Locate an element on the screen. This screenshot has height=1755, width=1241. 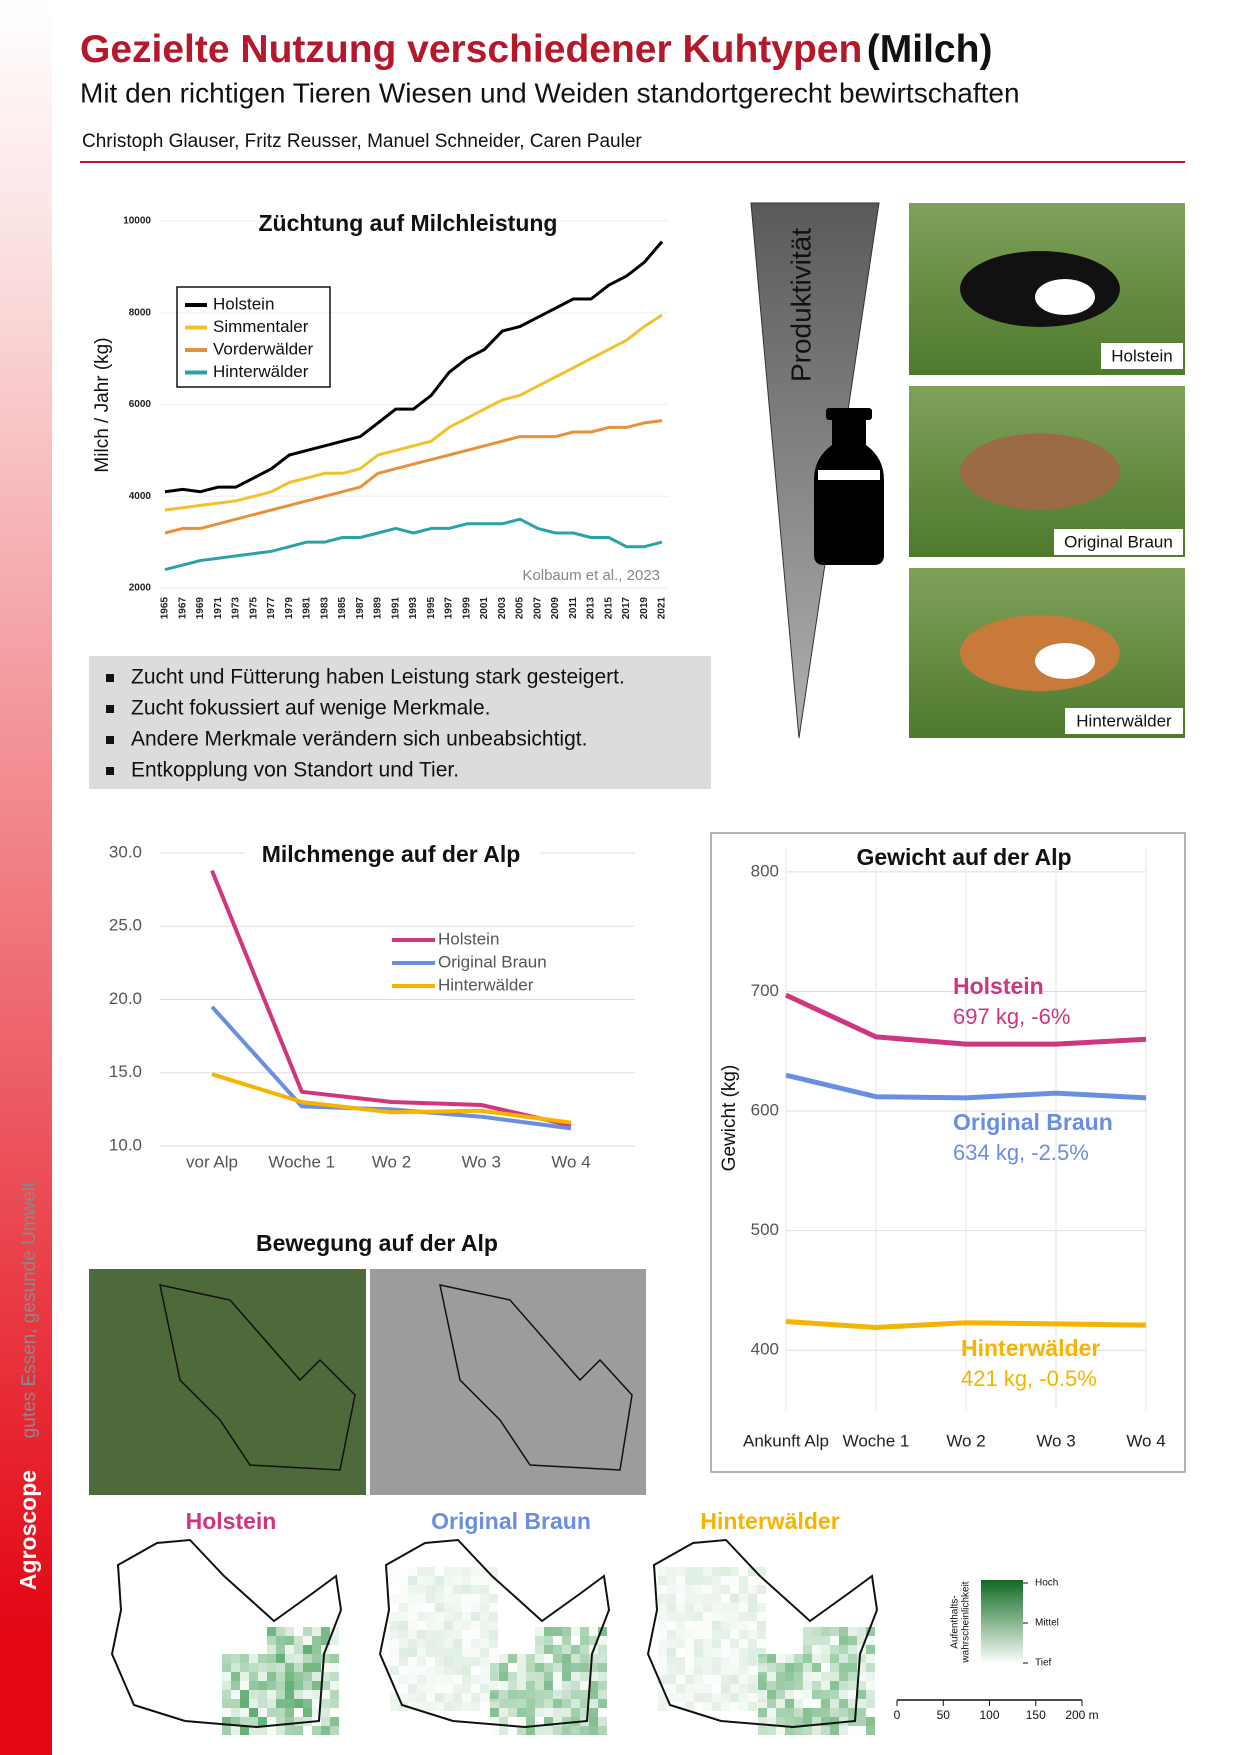
series-name: Original Braun is located at coordinates (1033, 1122).